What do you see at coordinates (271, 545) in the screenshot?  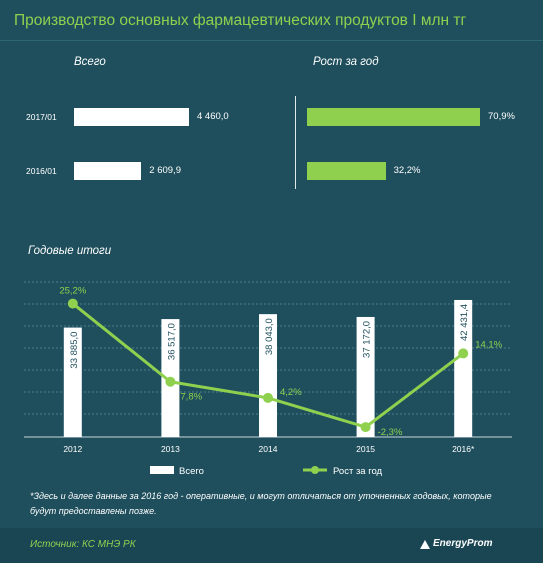 I see `footer-bar` at bounding box center [271, 545].